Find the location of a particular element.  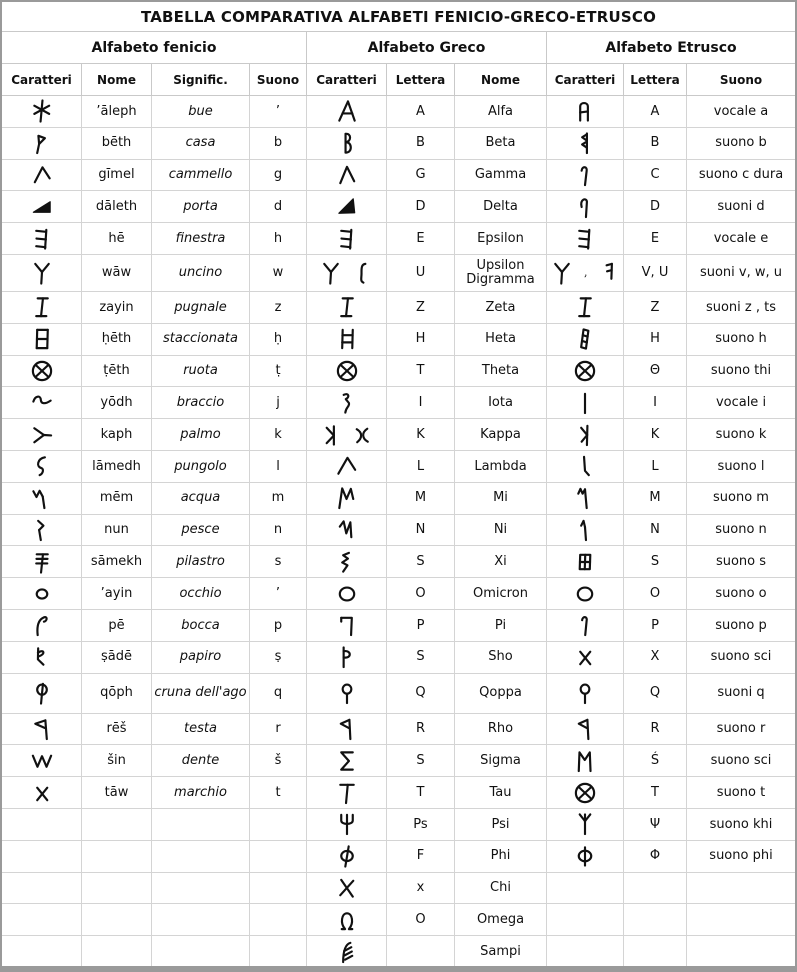

greek-nome-cell: Epsilon is located at coordinates (501, 238).